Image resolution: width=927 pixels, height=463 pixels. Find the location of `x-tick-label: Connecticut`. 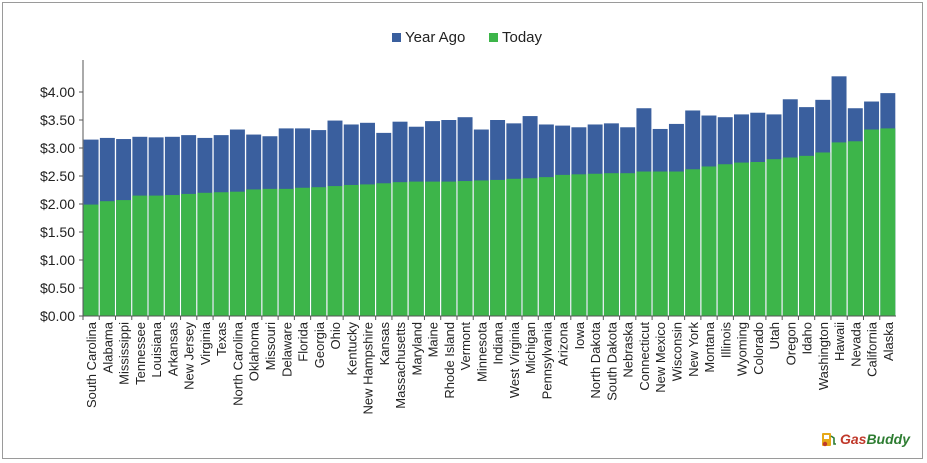

x-tick-label: Connecticut is located at coordinates (644, 356).